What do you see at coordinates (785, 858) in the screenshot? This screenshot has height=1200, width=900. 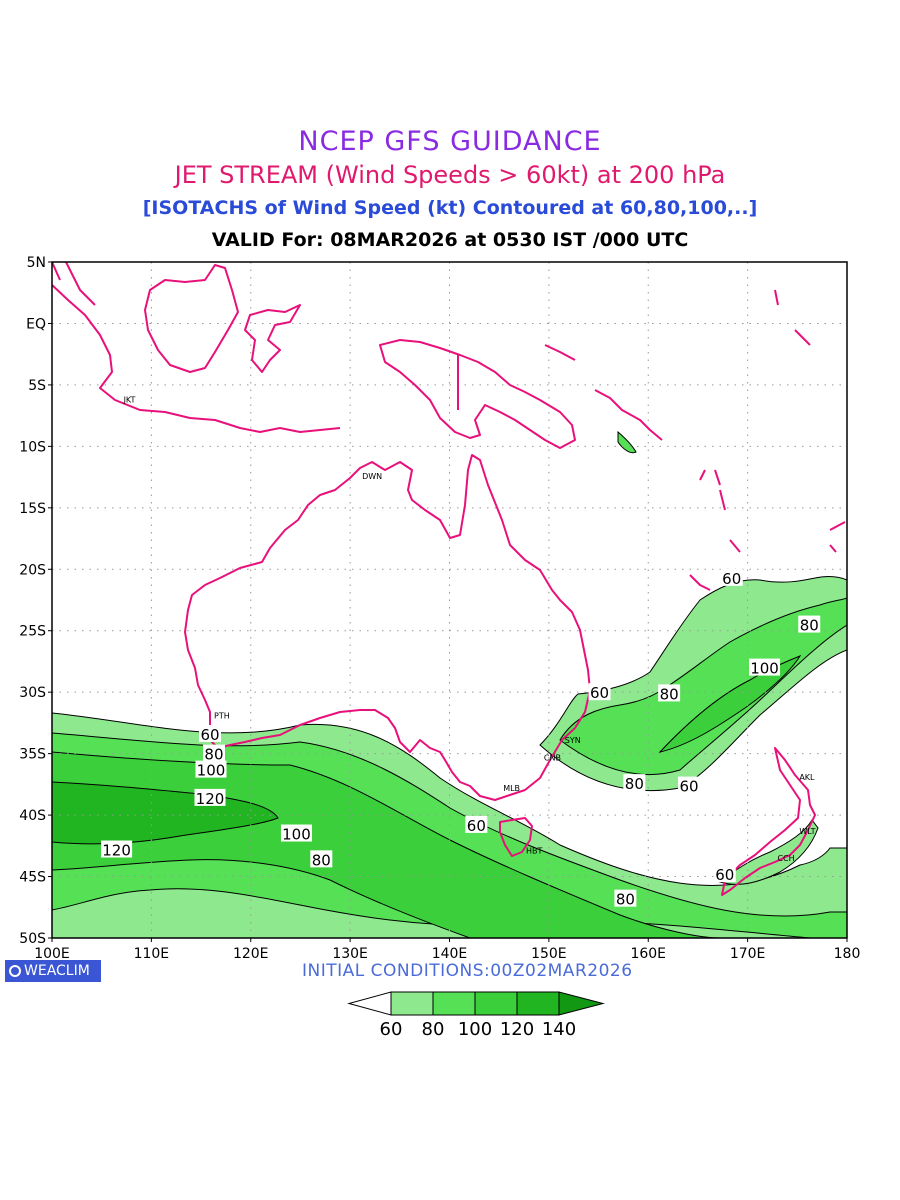 I see `city-label: CCH` at bounding box center [785, 858].